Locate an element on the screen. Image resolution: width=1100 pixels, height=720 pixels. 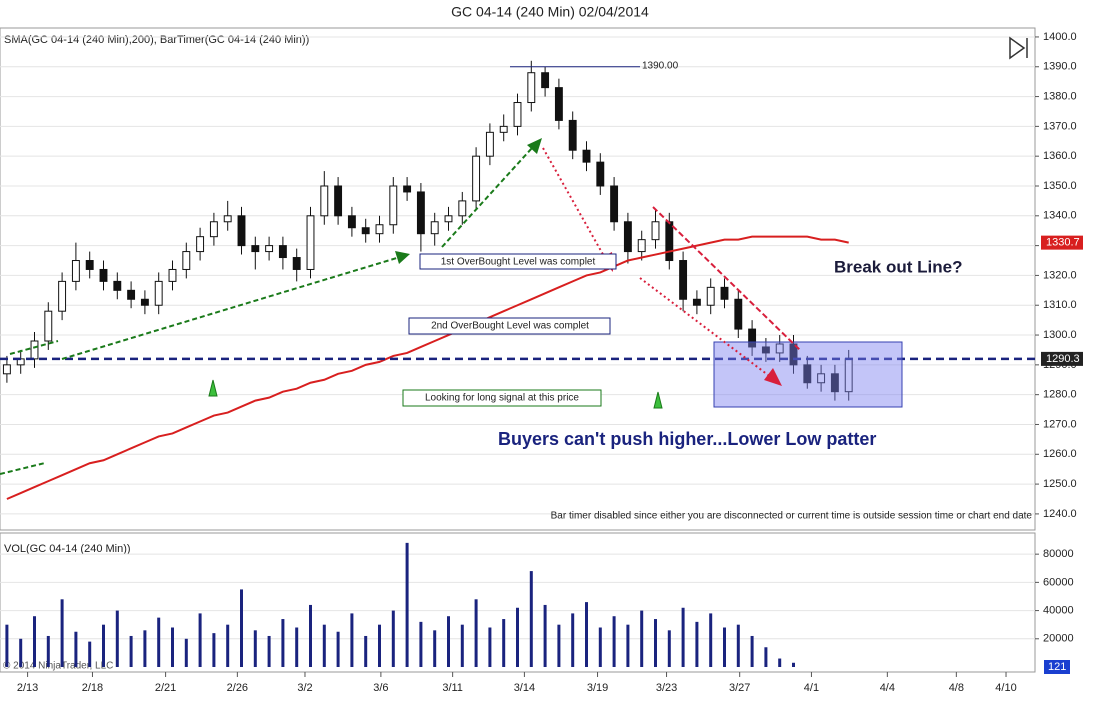
volume-last-label: 121 is located at coordinates (1057, 667).